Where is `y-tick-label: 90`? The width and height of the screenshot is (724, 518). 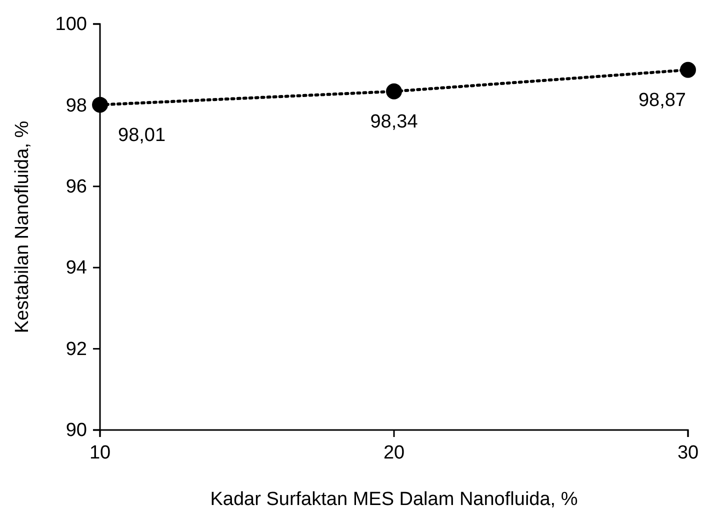 y-tick-label: 90 is located at coordinates (76, 431).